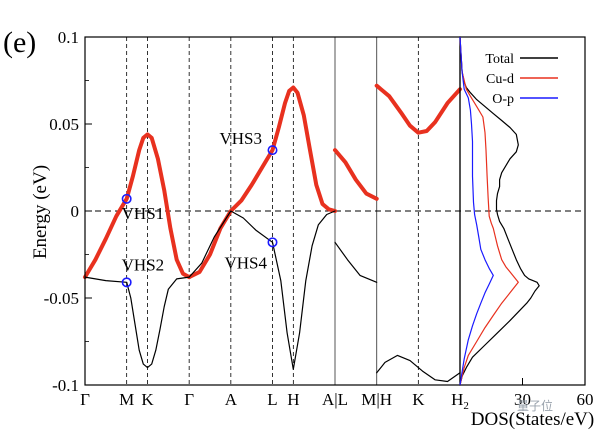  What do you see at coordinates (335, 399) in the screenshot?
I see `kpoint-label: A|L` at bounding box center [335, 399].